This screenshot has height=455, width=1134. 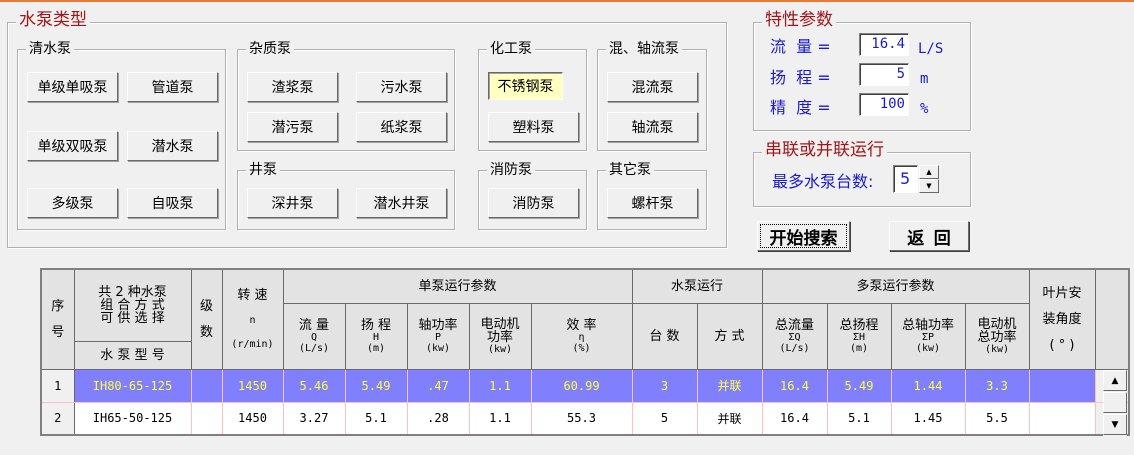 I want to click on table-cell: 3.3, so click(x=997, y=385).